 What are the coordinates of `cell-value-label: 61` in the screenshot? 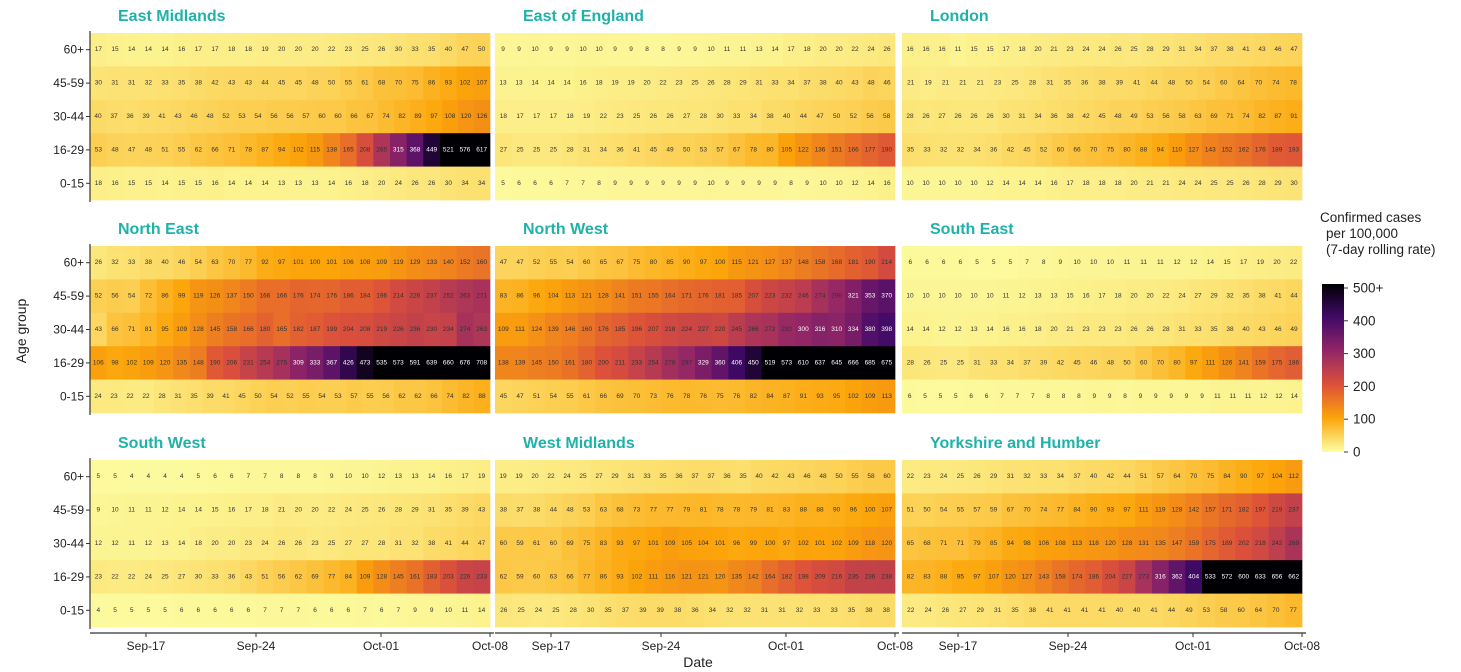 It's located at (587, 396).